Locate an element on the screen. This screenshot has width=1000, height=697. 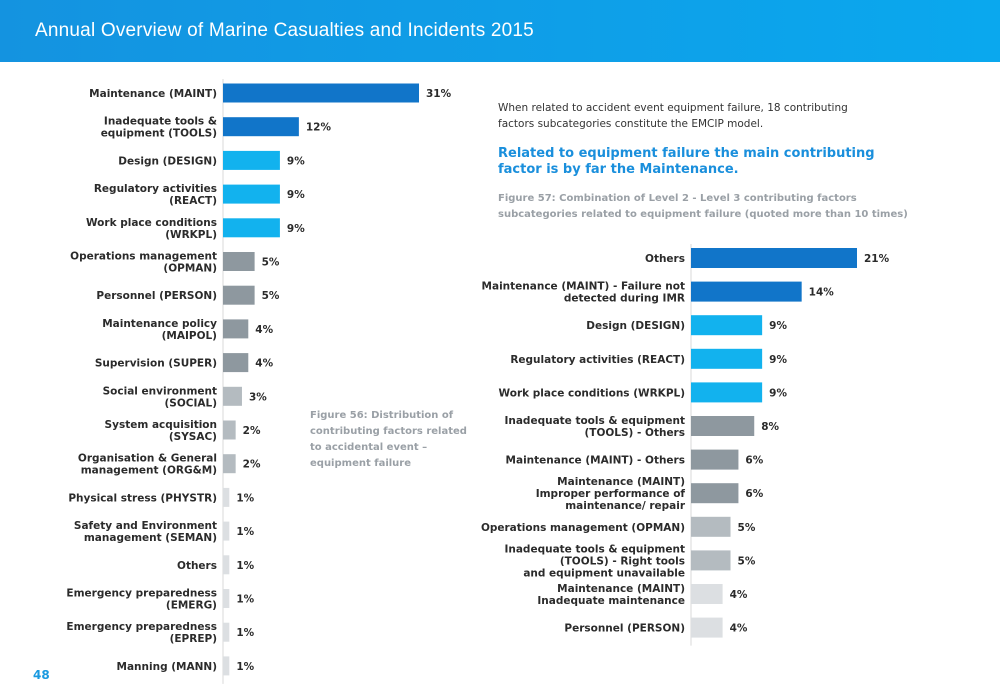
value-label: 31% is located at coordinates (439, 94).